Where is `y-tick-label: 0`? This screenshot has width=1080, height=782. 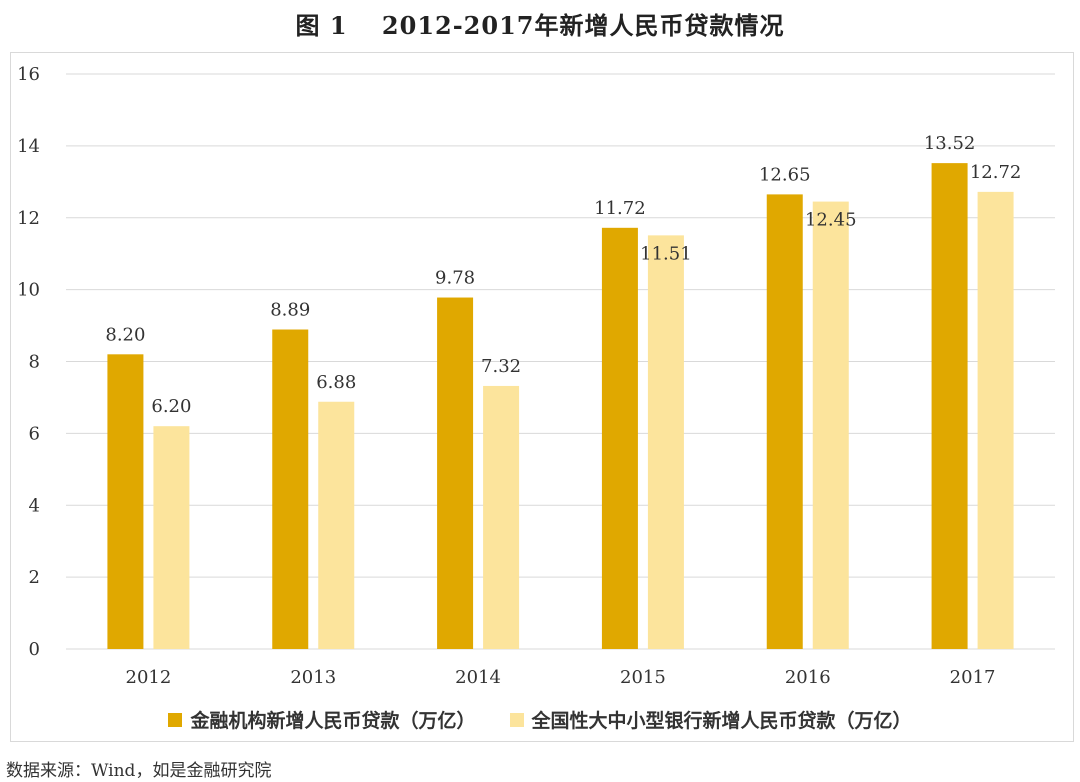 y-tick-label: 0 is located at coordinates (34, 649).